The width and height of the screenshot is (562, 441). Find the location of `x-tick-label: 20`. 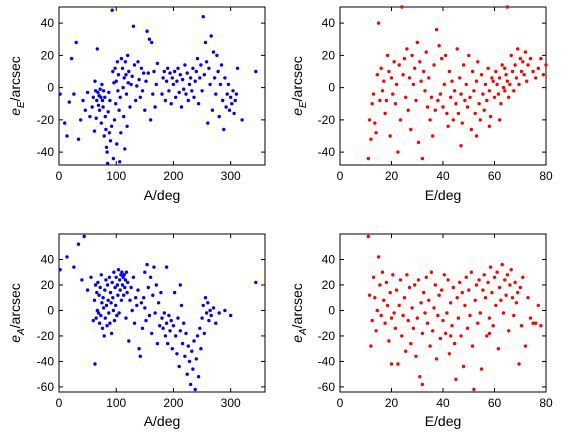

x-tick-label: 20 is located at coordinates (392, 176).